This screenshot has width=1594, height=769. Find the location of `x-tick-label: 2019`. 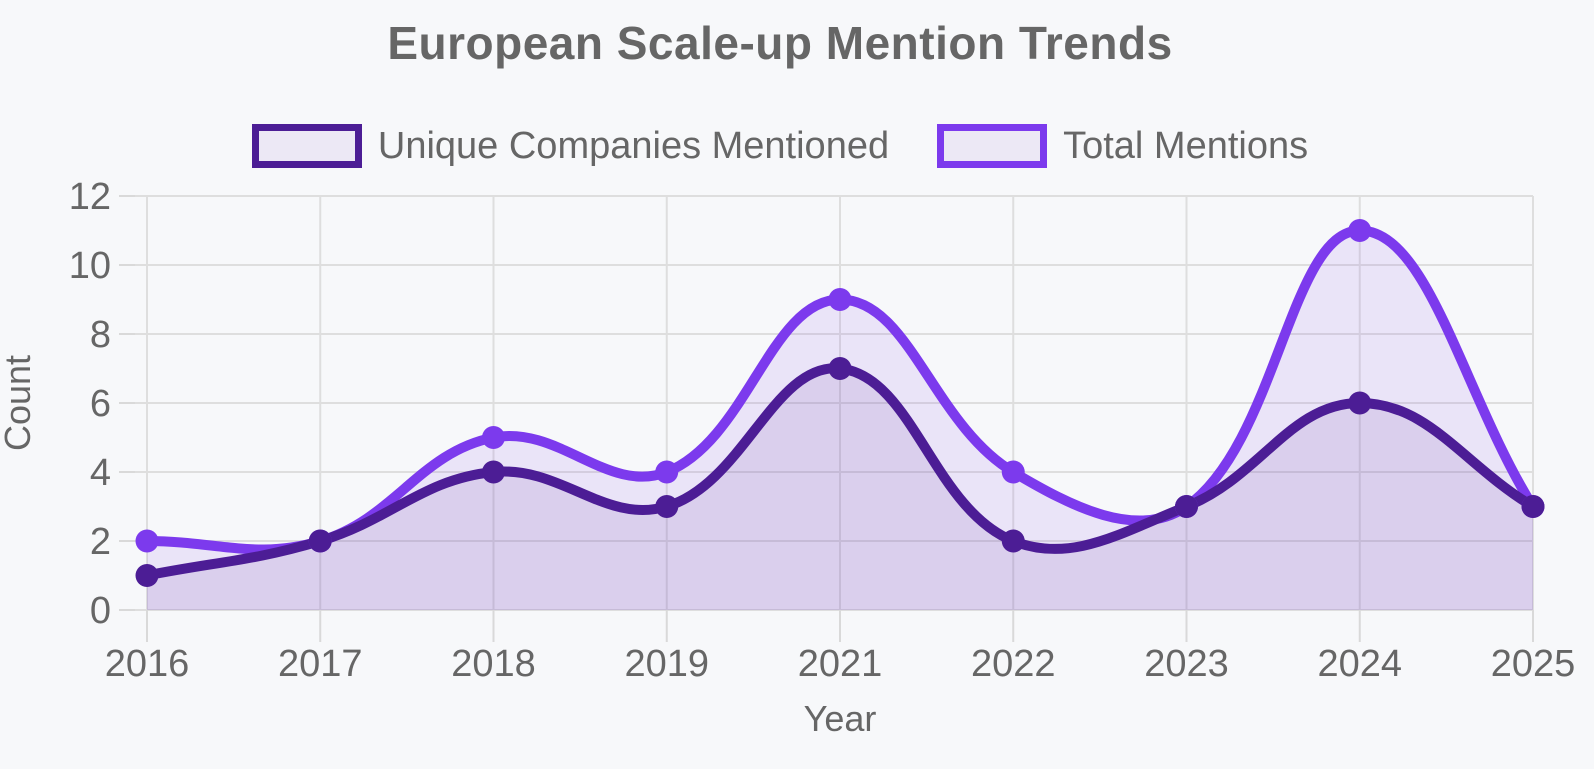

x-tick-label: 2019 is located at coordinates (666, 664).